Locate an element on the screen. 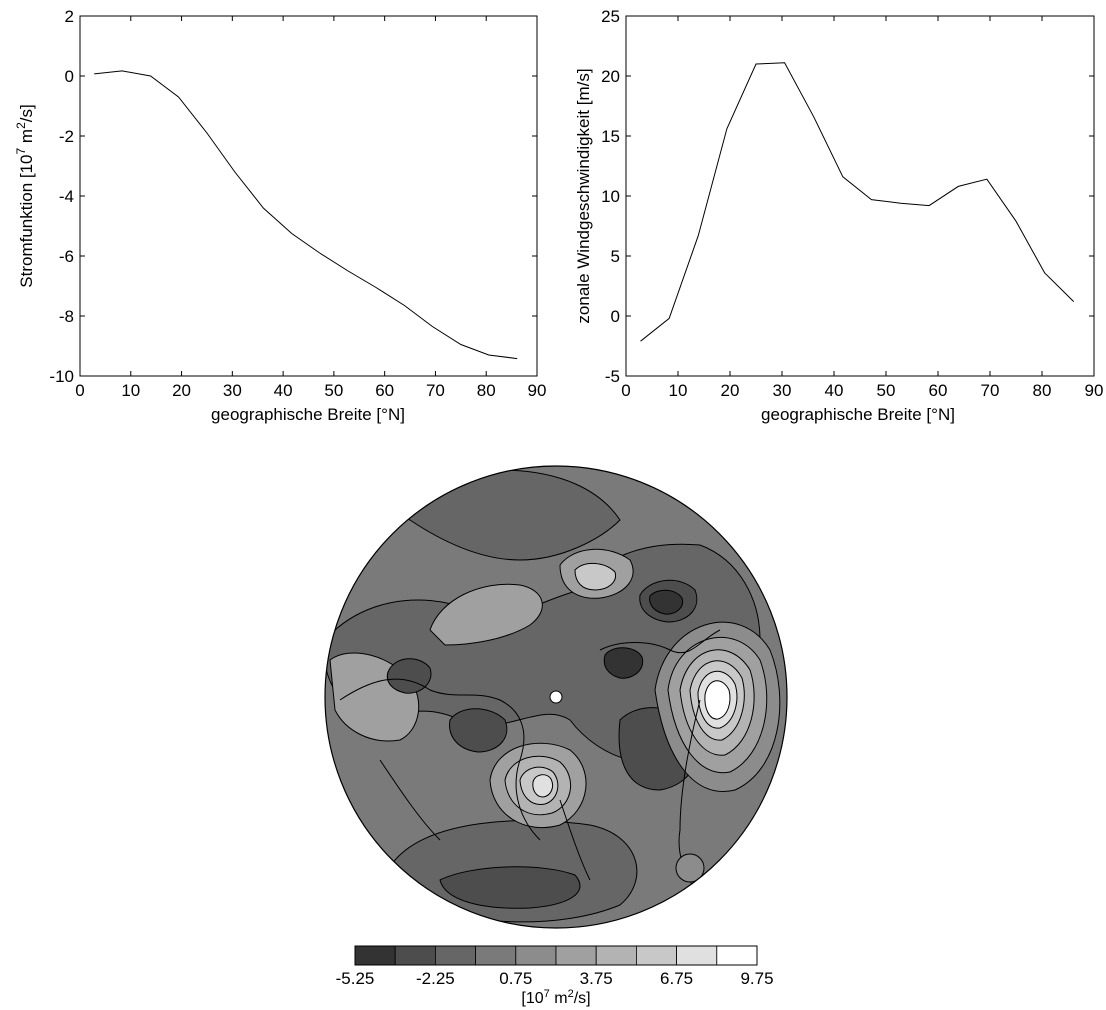 This screenshot has width=1106, height=1010. streamfunction-y-axis-label: Stromfunktion [107 m2/s] is located at coordinates (25, 195).